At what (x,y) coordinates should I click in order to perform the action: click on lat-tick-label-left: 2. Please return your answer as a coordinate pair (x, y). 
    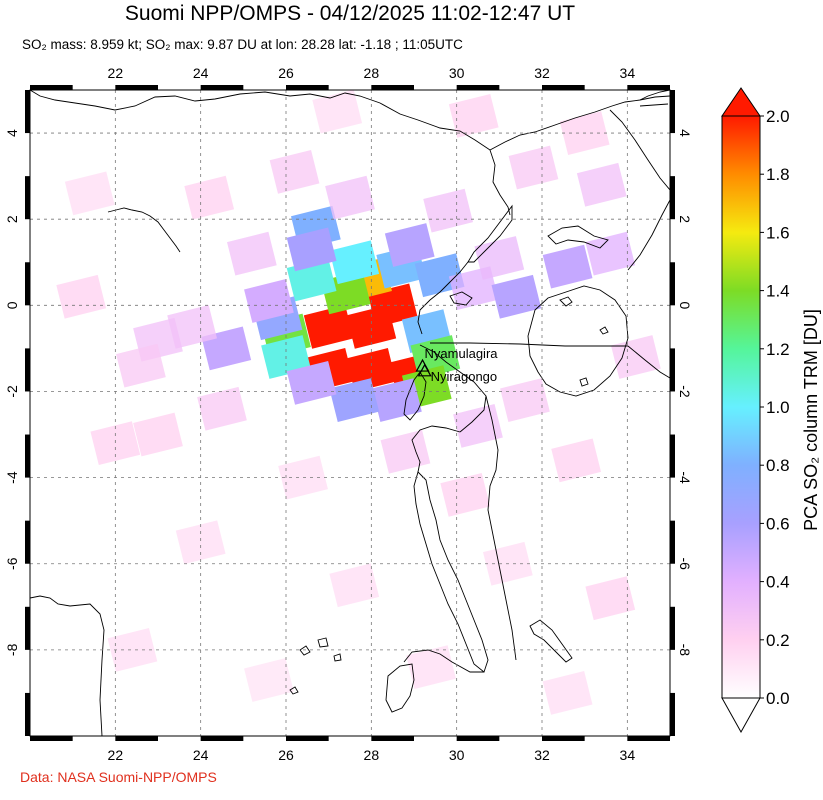
    Looking at the image, I should click on (12, 219).